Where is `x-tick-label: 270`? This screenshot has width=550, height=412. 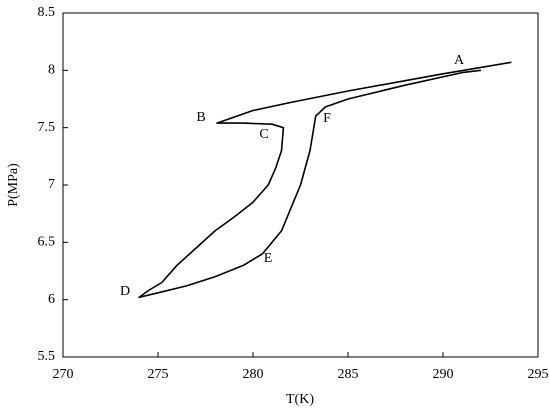
x-tick-label: 270 is located at coordinates (63, 374).